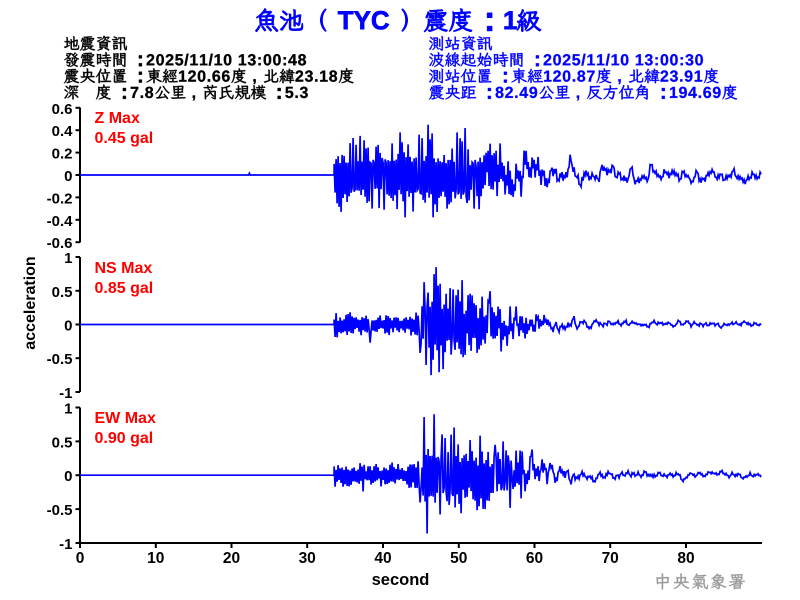  What do you see at coordinates (401, 580) in the screenshot?
I see `svg-text: second` at bounding box center [401, 580].